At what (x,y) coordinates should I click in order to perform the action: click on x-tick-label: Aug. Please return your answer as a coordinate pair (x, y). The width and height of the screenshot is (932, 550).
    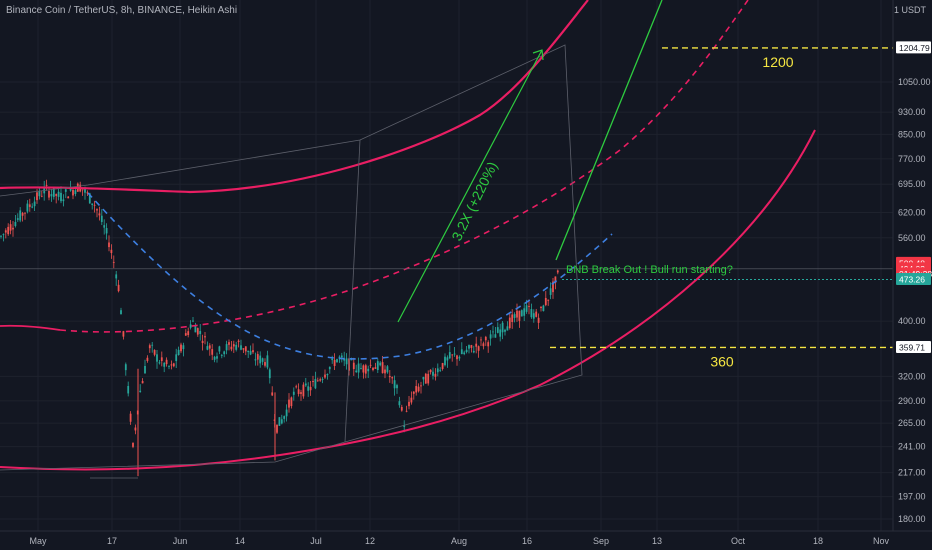
    Looking at the image, I should click on (459, 541).